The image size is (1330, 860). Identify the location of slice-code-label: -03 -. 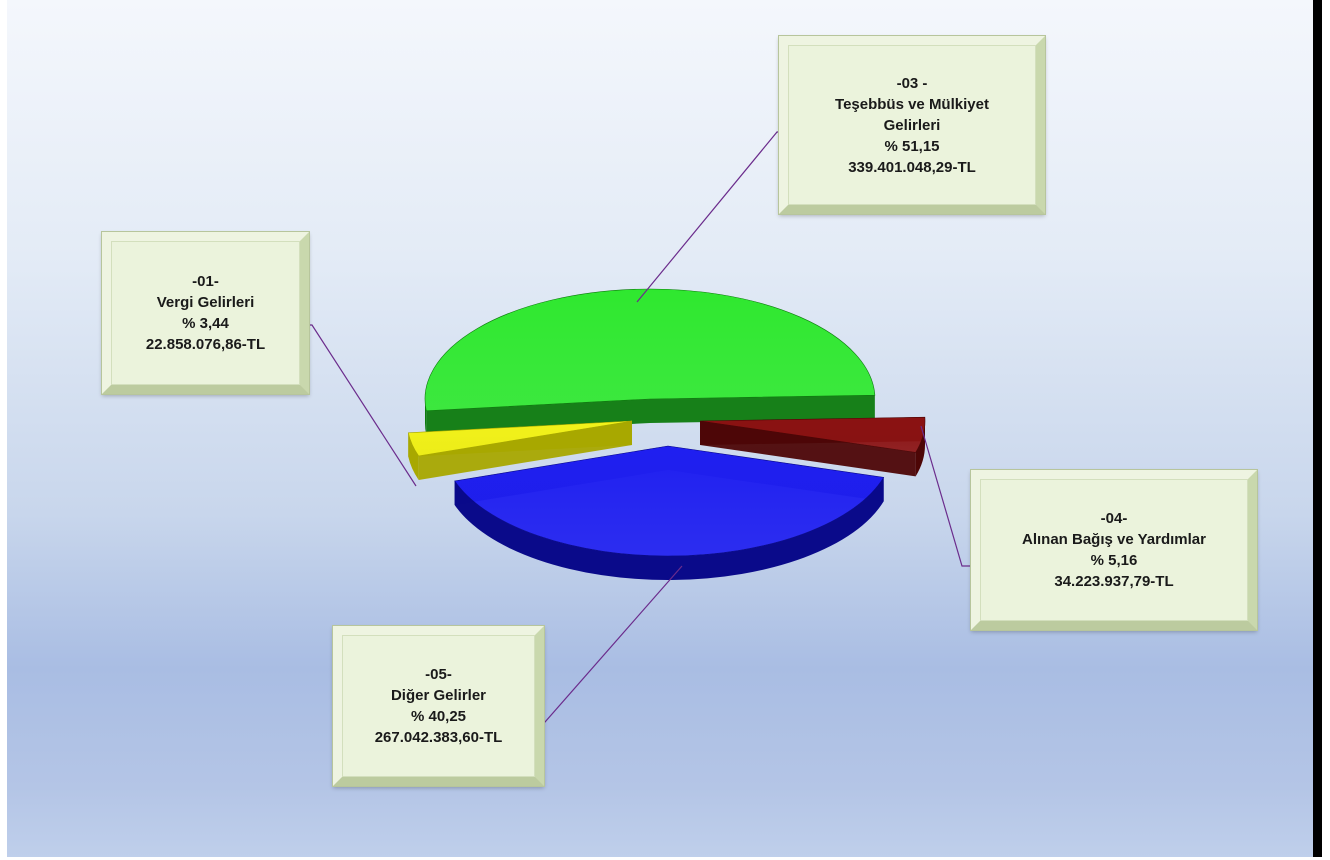
(912, 83).